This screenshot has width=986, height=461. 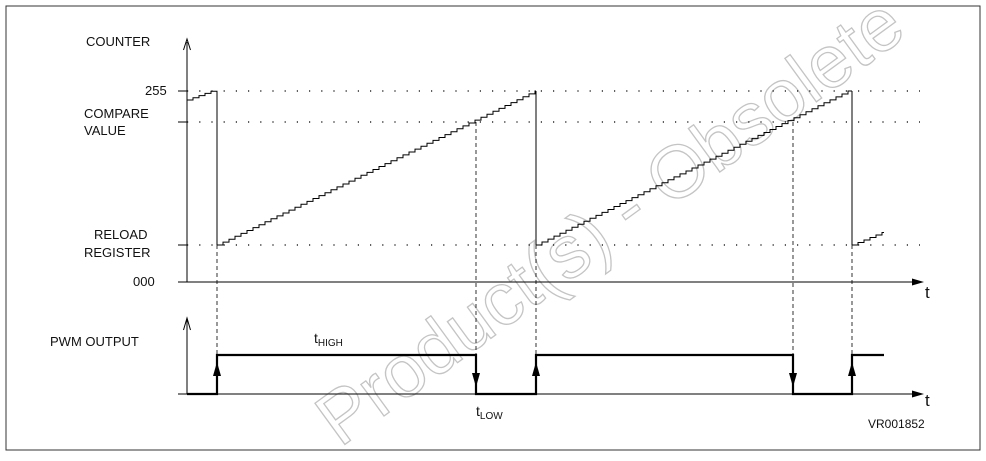 What do you see at coordinates (918, 394) in the screenshot?
I see `pwm-time-axis-arrow` at bounding box center [918, 394].